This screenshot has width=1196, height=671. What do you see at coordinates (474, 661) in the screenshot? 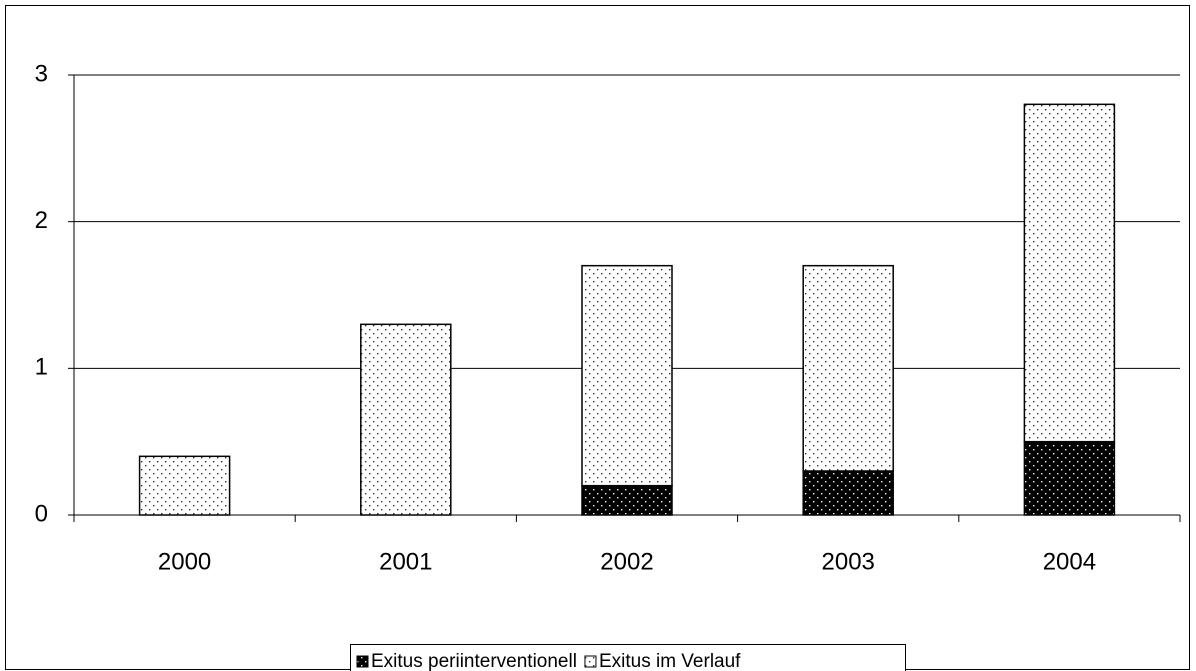
I see `legend-label: Exitus periinterventionell` at bounding box center [474, 661].